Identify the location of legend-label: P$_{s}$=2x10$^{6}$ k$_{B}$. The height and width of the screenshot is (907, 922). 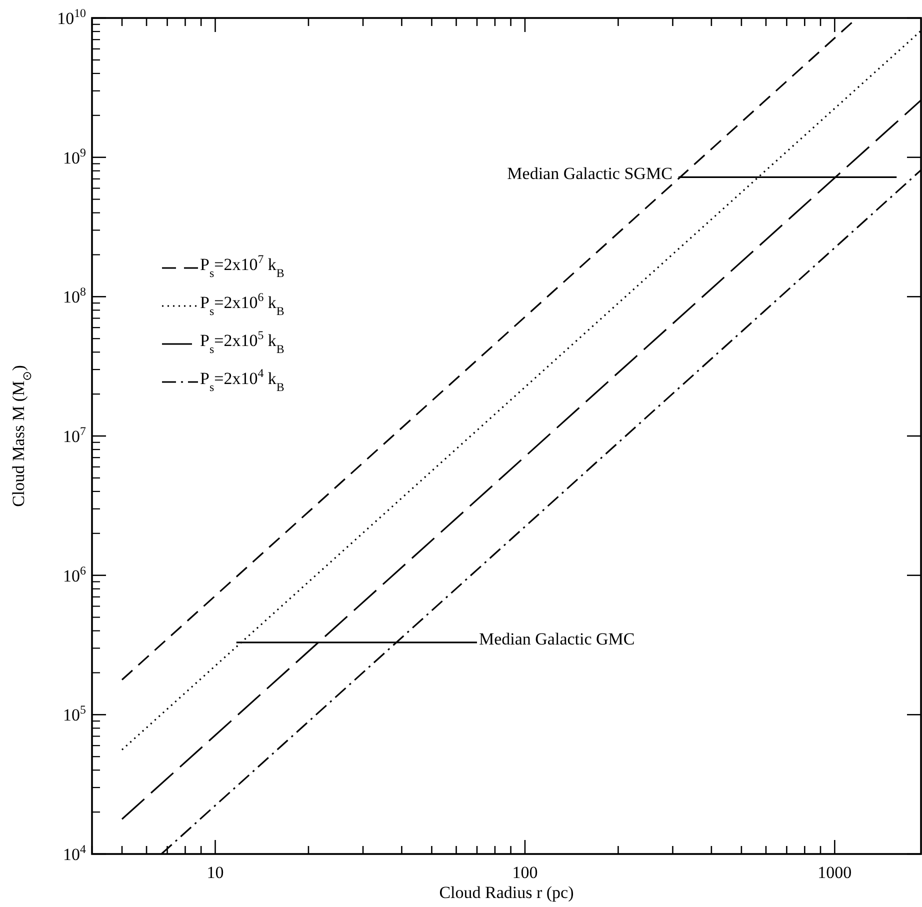
(242, 304).